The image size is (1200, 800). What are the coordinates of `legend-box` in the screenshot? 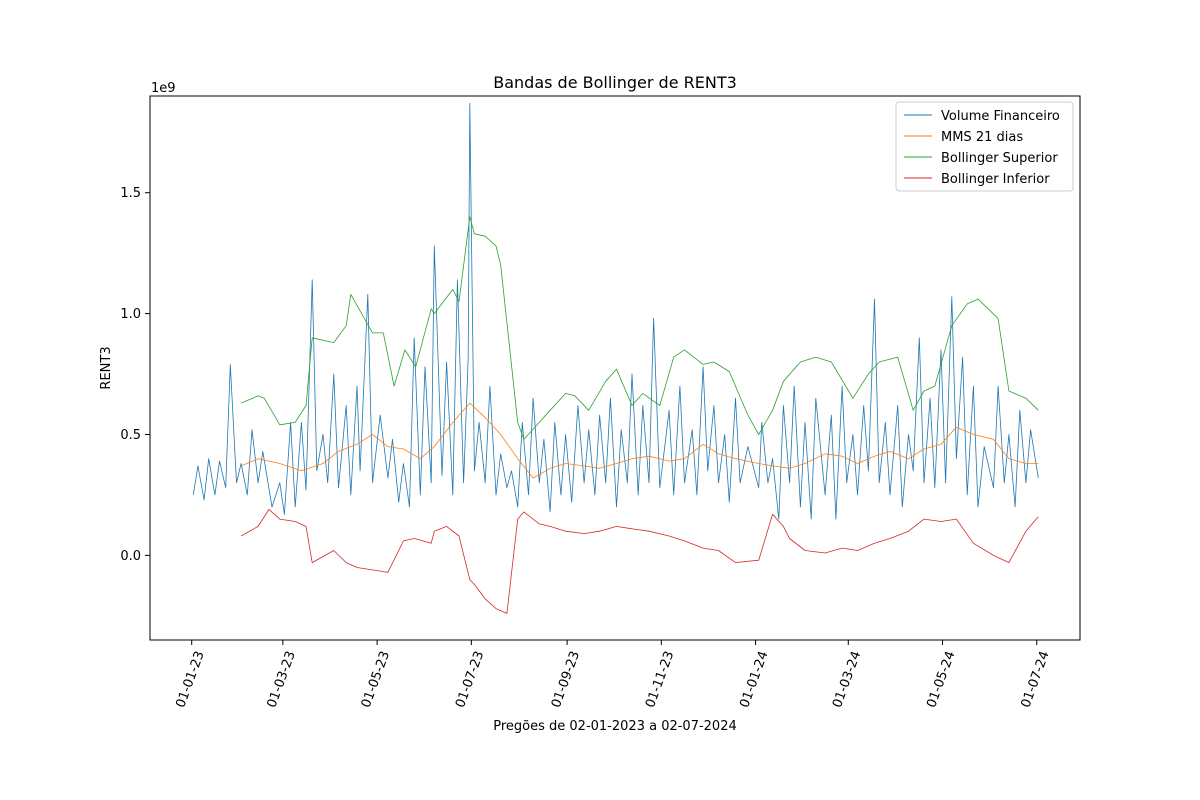 It's located at (984, 146).